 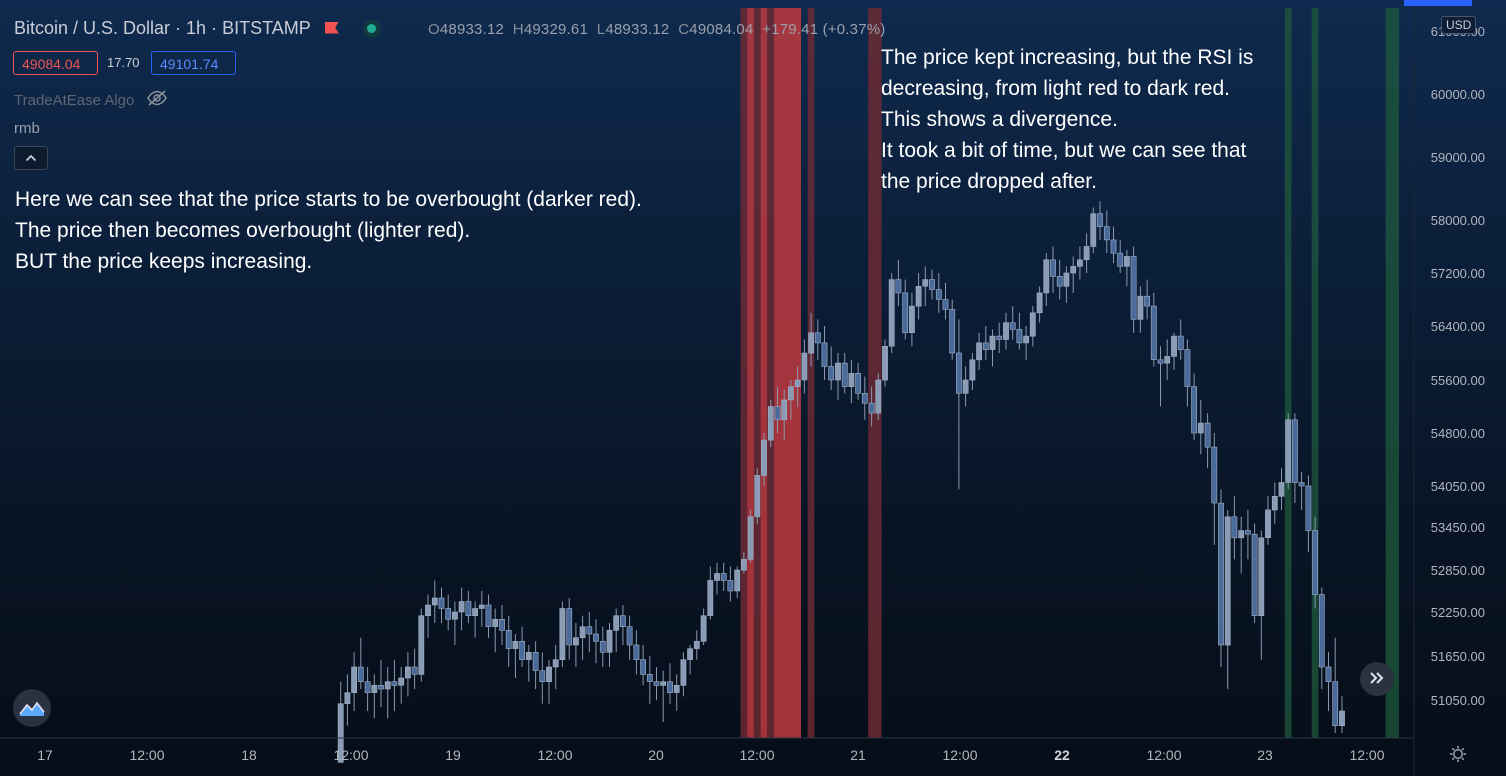 What do you see at coordinates (858, 755) in the screenshot?
I see `time-tick-label: 21` at bounding box center [858, 755].